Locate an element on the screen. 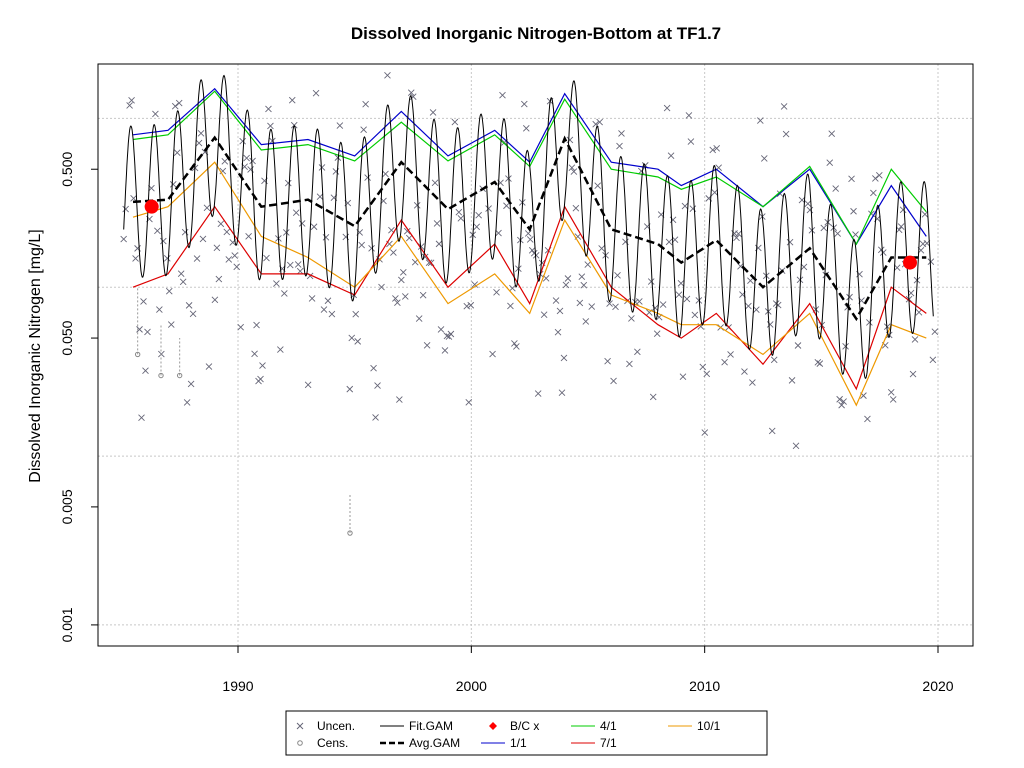  legend-box is located at coordinates (526, 733).